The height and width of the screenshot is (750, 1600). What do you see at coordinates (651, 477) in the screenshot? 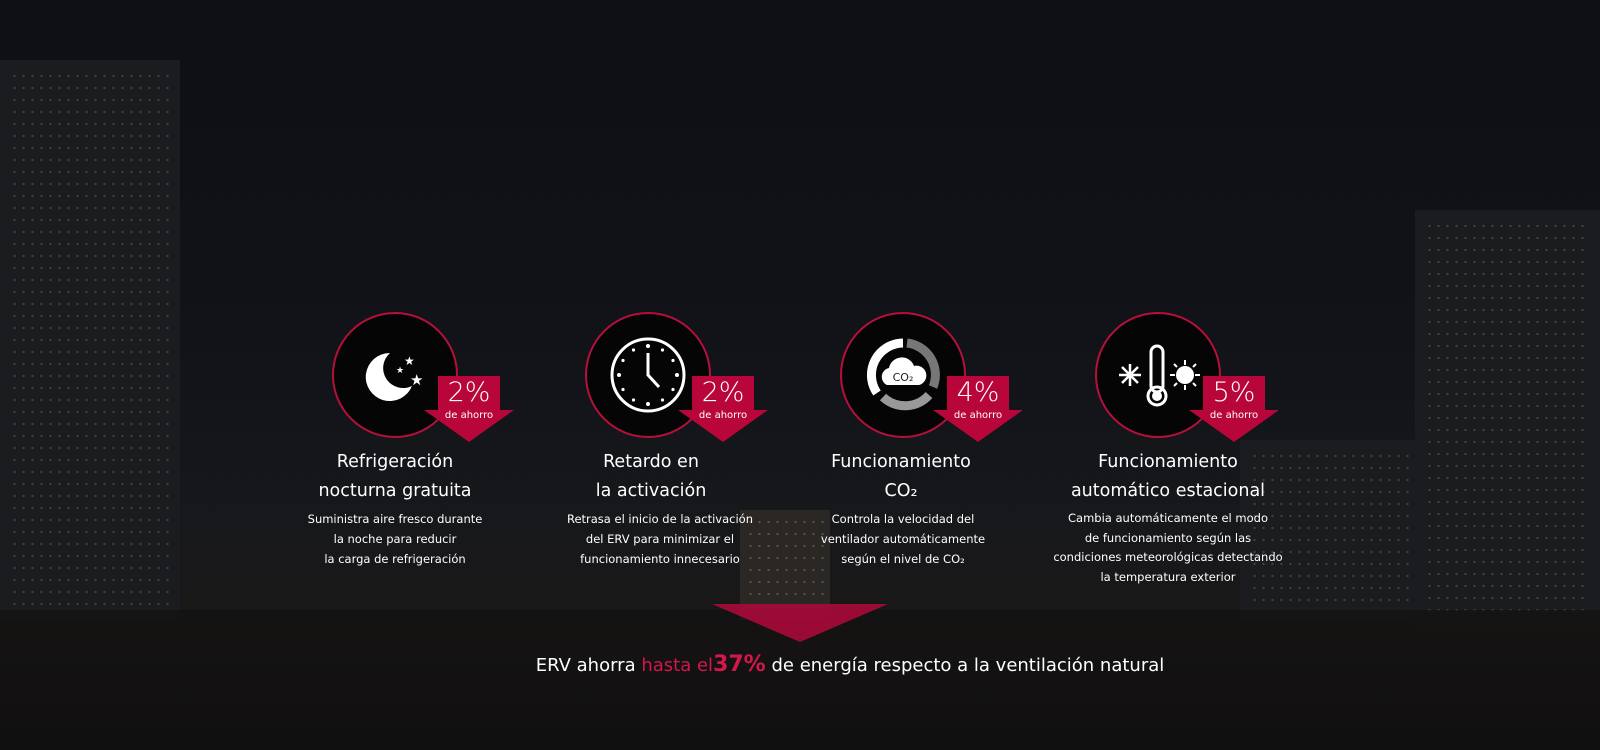
I see `feature-title: Retardo en la activación` at bounding box center [651, 477].